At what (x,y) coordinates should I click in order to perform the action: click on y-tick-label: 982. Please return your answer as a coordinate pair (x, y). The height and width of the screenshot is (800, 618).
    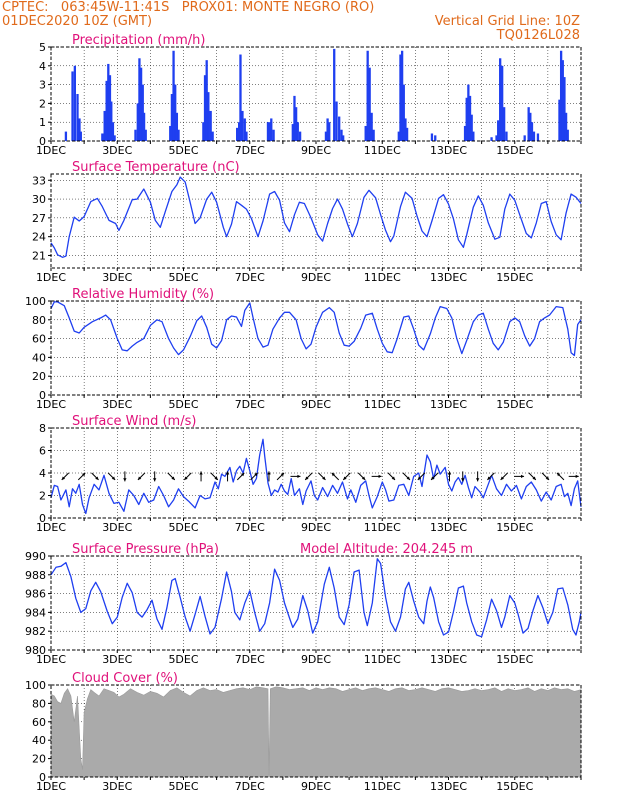
    Looking at the image, I should click on (35, 631).